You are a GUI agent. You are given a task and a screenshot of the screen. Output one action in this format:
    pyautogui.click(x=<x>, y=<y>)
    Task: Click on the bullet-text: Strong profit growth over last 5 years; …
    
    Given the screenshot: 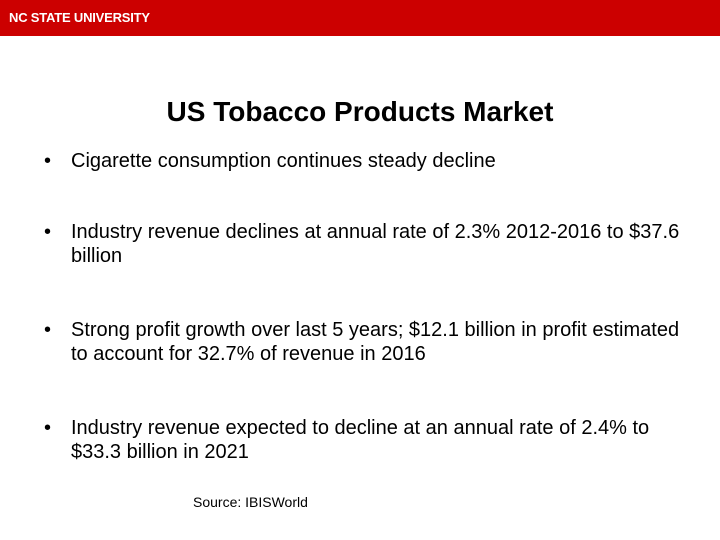 What is the action you would take?
    pyautogui.click(x=375, y=342)
    